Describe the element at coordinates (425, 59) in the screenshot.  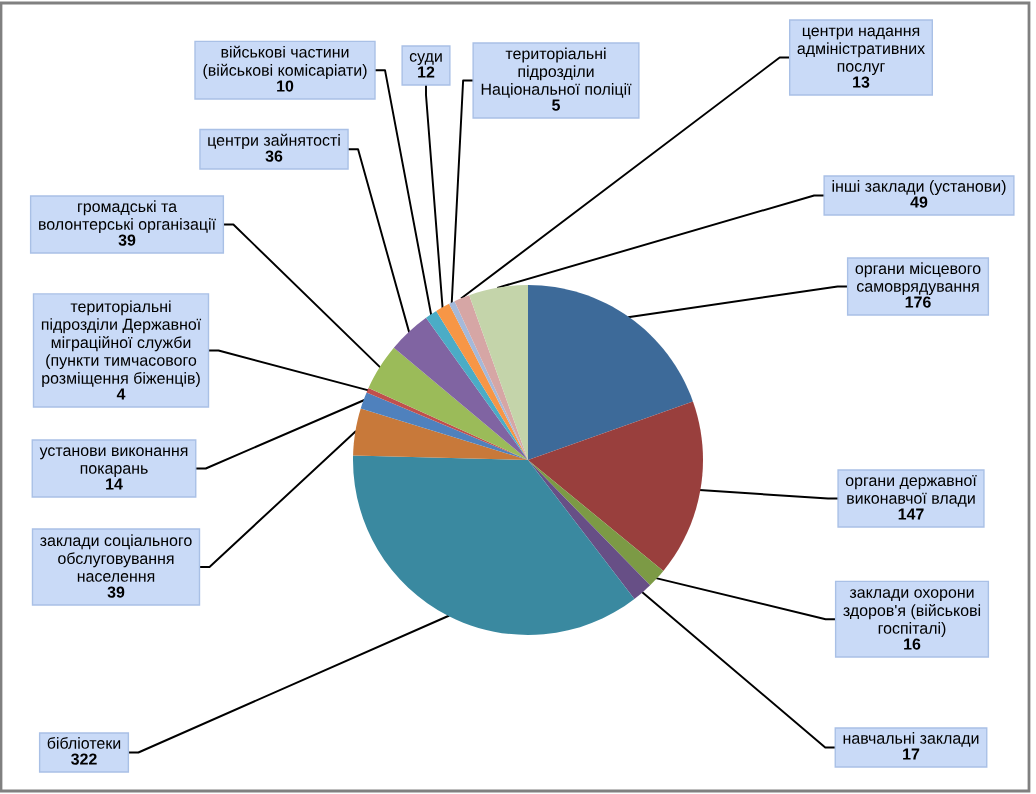
I see `slice-label: суди` at that location.